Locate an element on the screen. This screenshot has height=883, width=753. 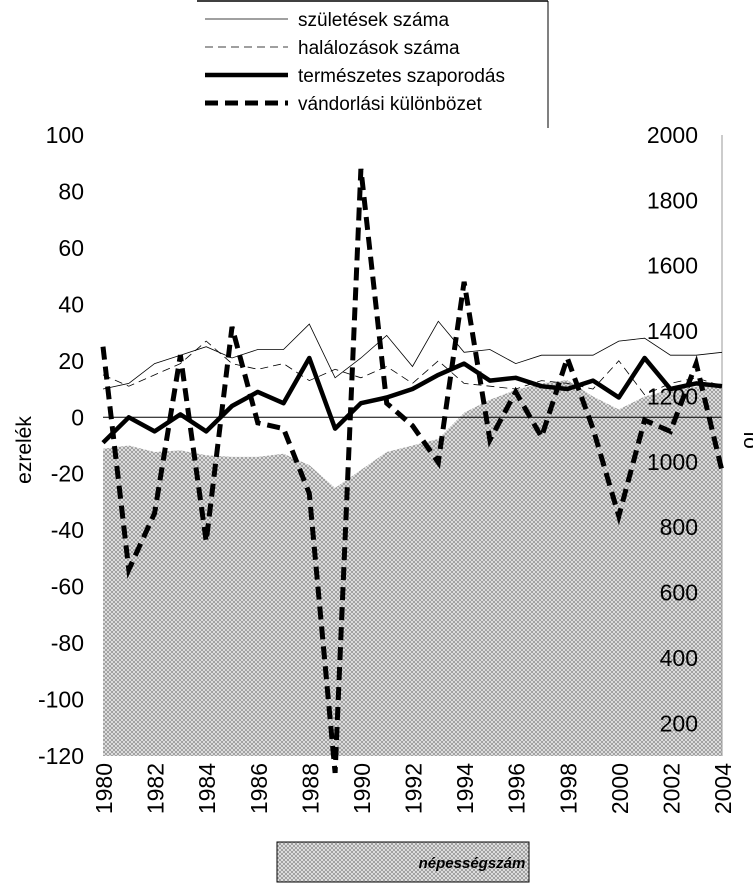
y-right-tick-label: 2000 is located at coordinates (672, 135).